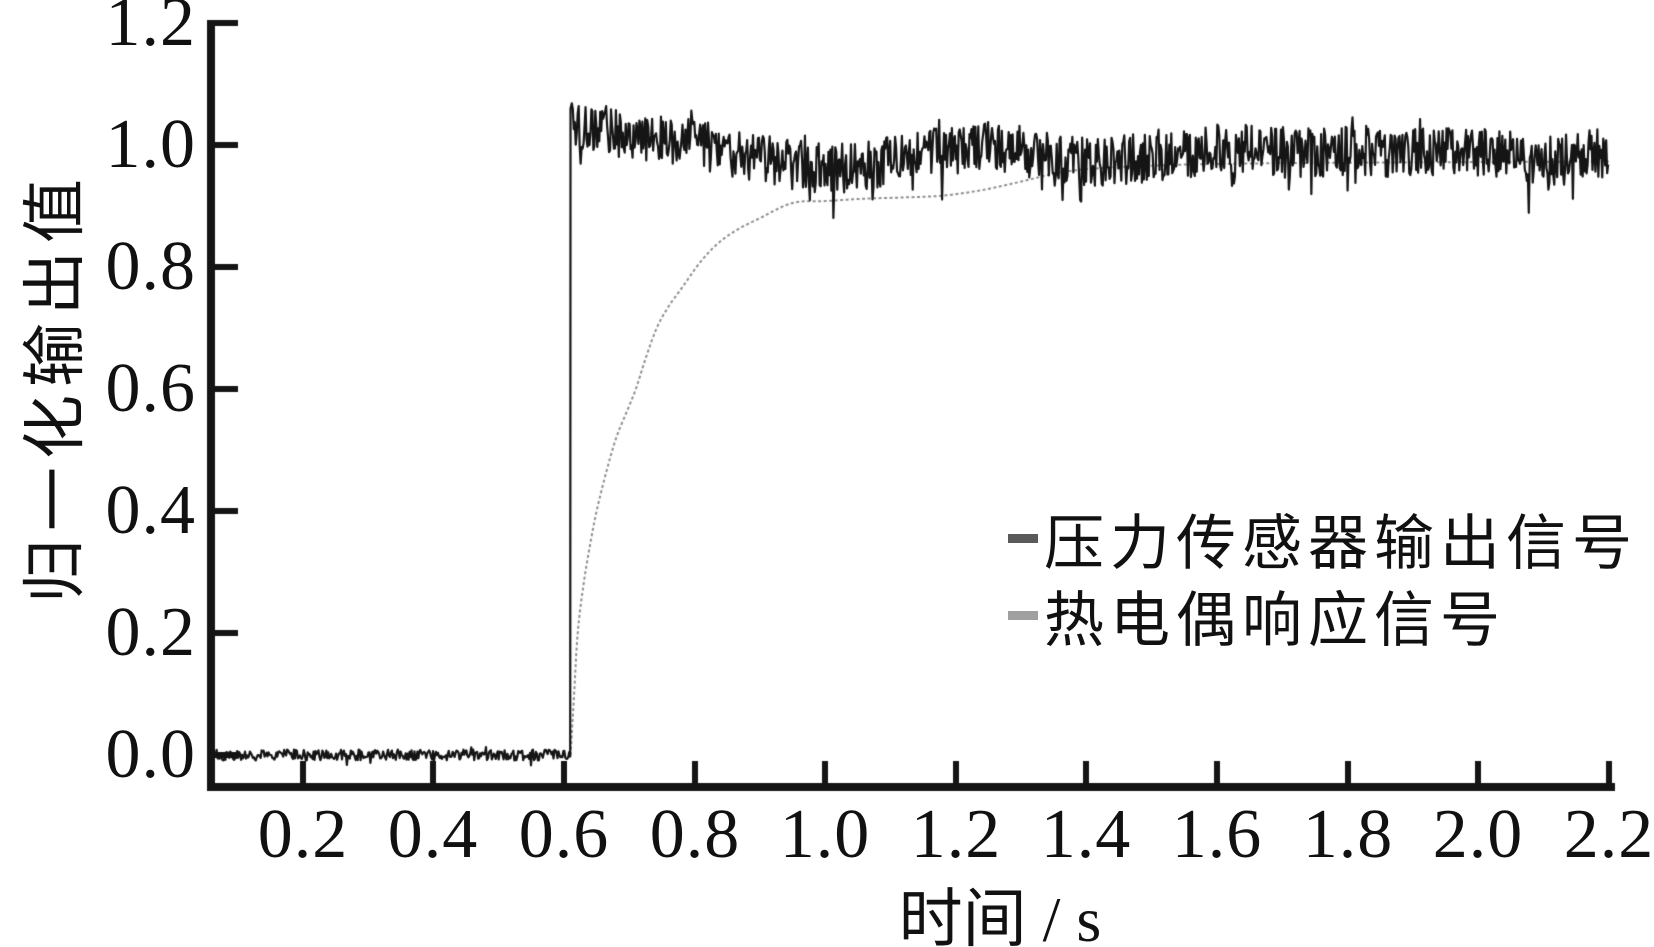  What do you see at coordinates (695, 834) in the screenshot?
I see `x-tick-label-3: 0.8` at bounding box center [695, 834].